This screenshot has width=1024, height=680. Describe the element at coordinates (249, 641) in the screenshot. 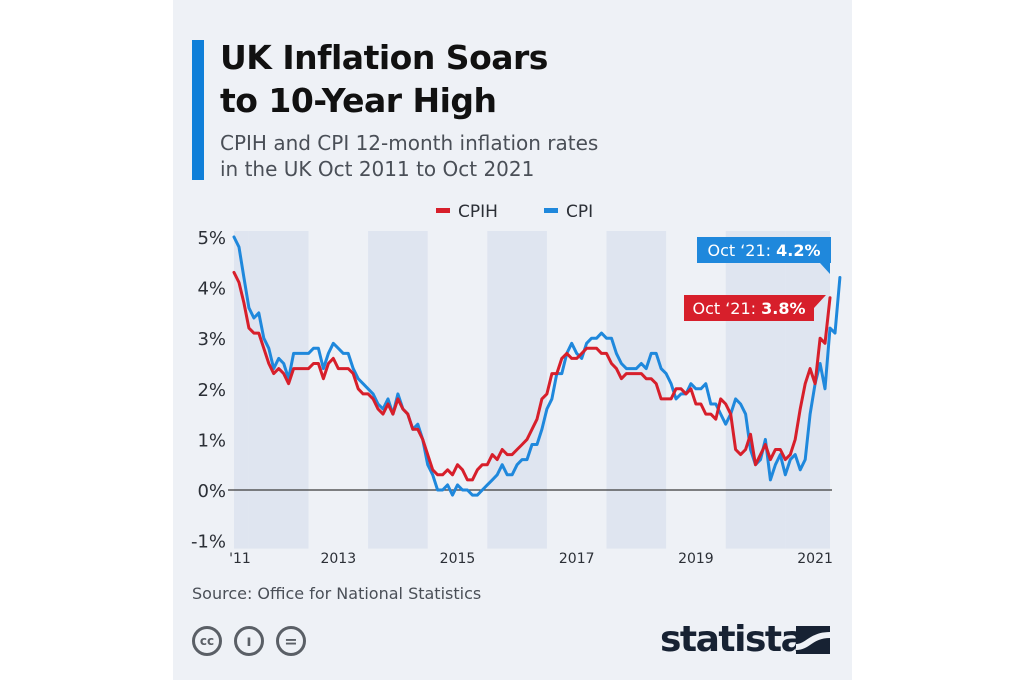

I see `by-attribution-icon: ı` at that location.